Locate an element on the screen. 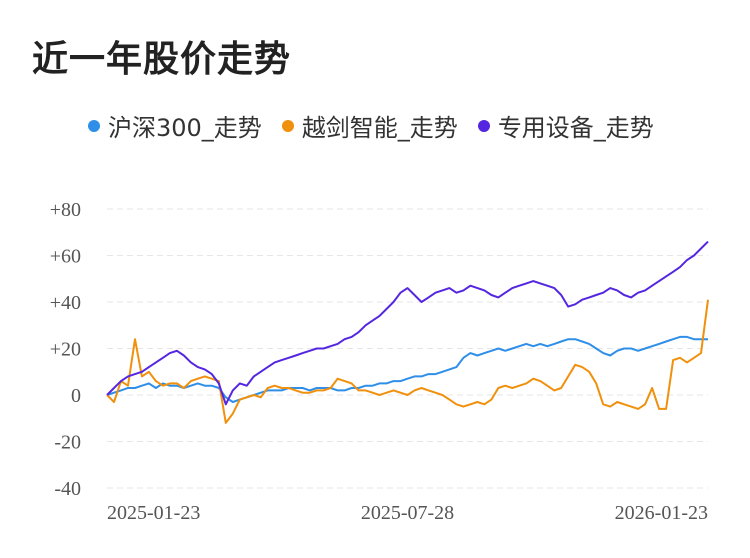  y-tick-label: -40 is located at coordinates (67, 489).